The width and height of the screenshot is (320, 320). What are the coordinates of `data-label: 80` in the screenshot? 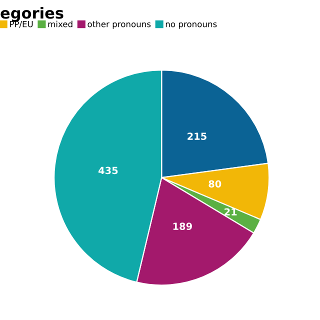 It's located at (215, 184).